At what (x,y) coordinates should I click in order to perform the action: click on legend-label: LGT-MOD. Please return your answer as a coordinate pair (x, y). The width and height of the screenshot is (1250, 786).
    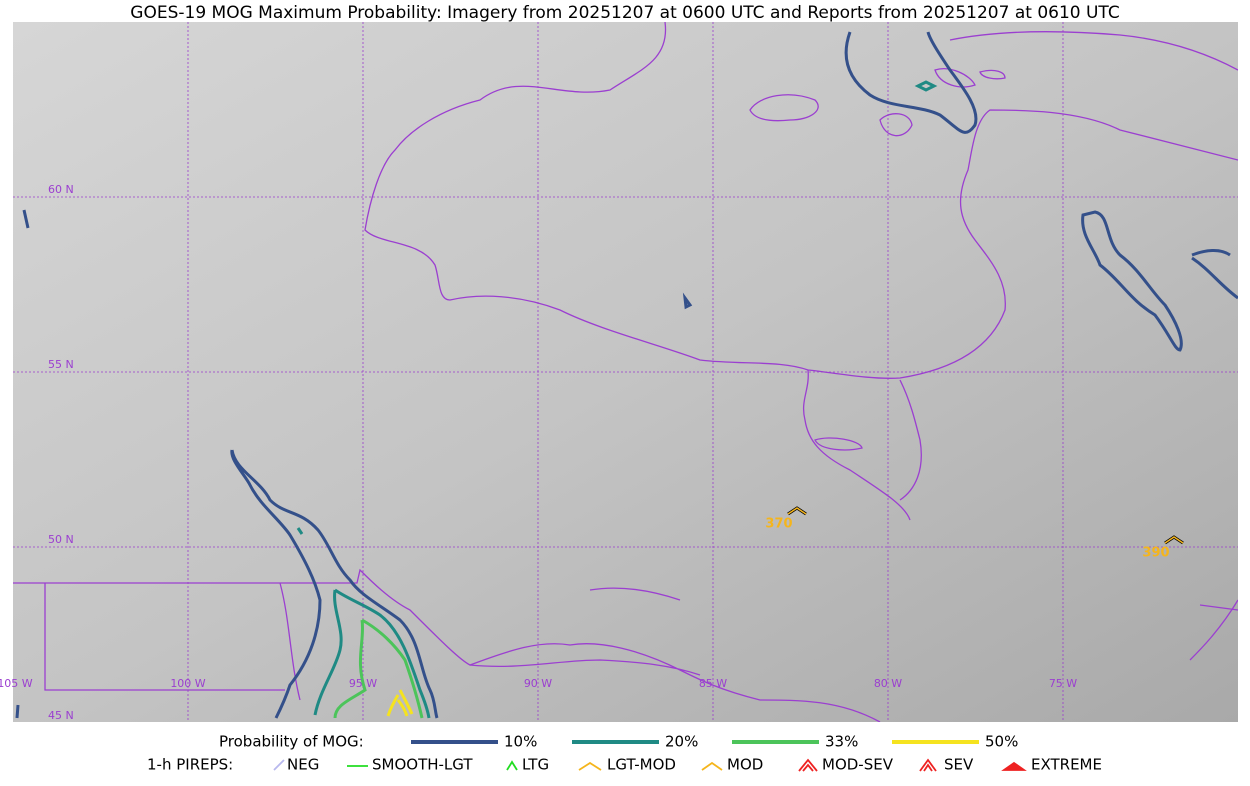
    Looking at the image, I should click on (641, 765).